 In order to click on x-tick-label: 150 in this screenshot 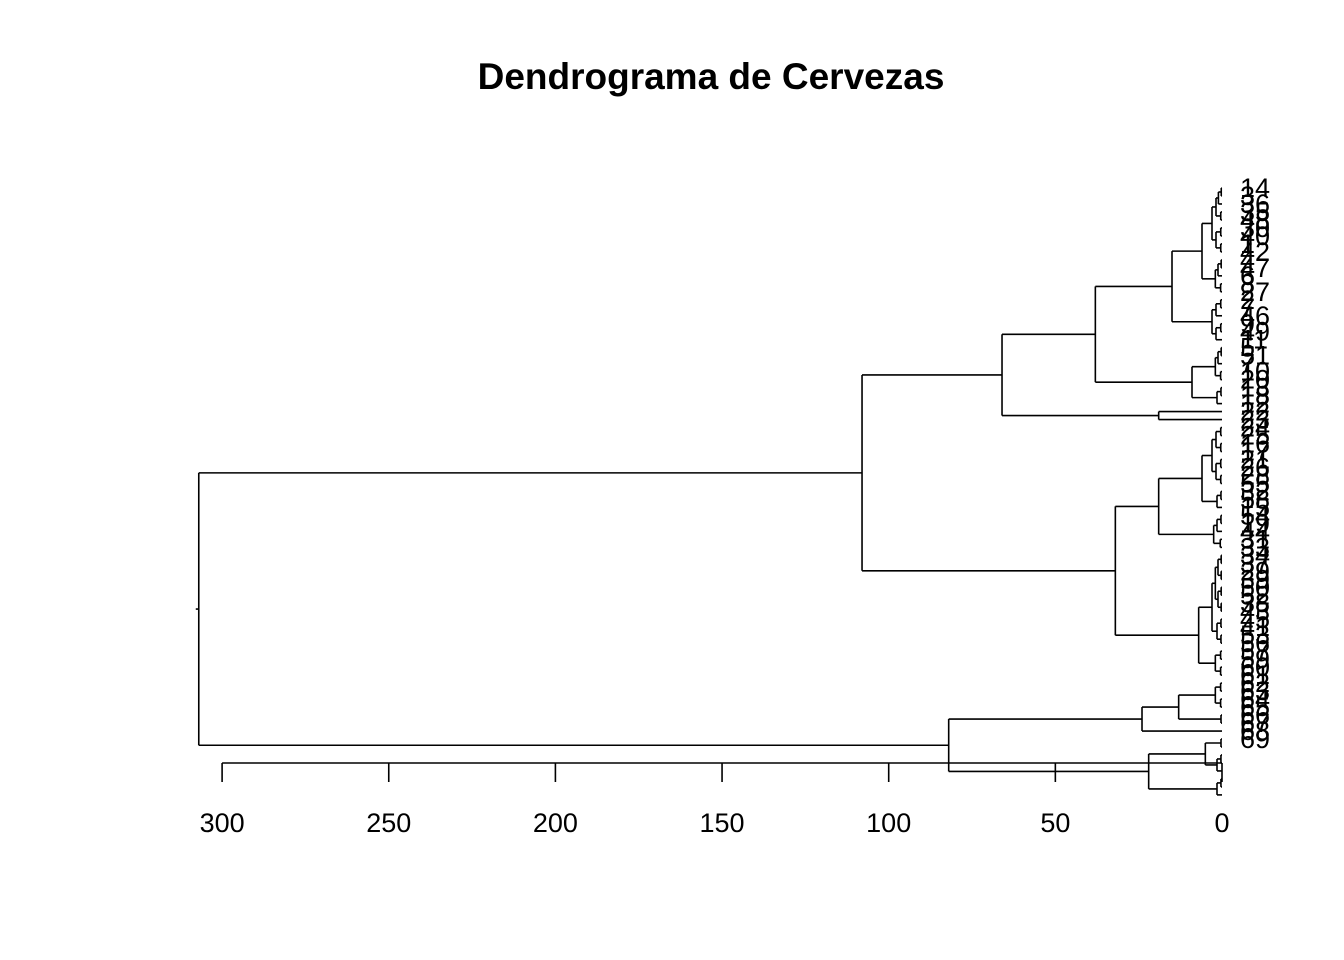, I will do `click(722, 823)`.